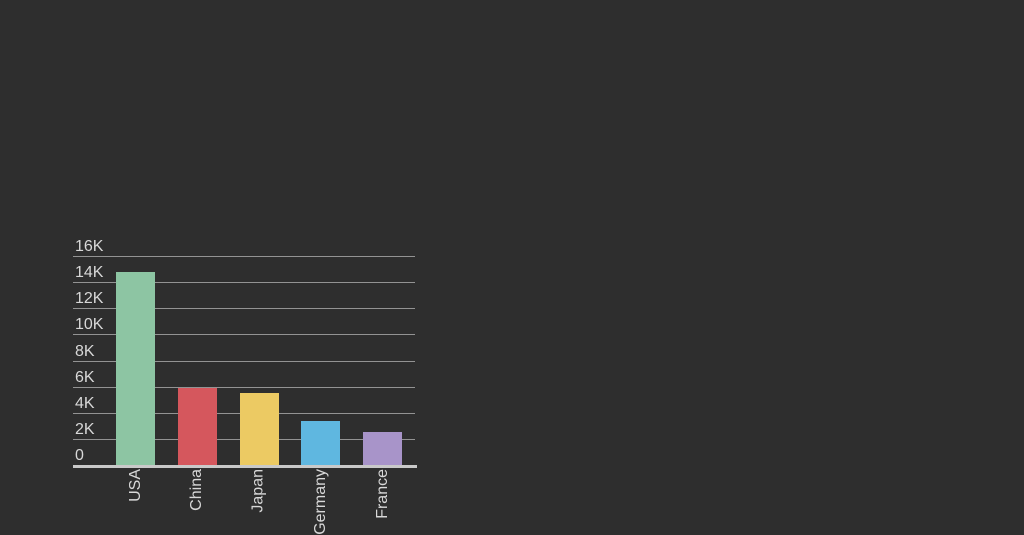 The image size is (1024, 535). Describe the element at coordinates (89, 273) in the screenshot. I see `y-axis-tick-label: 14K` at that location.